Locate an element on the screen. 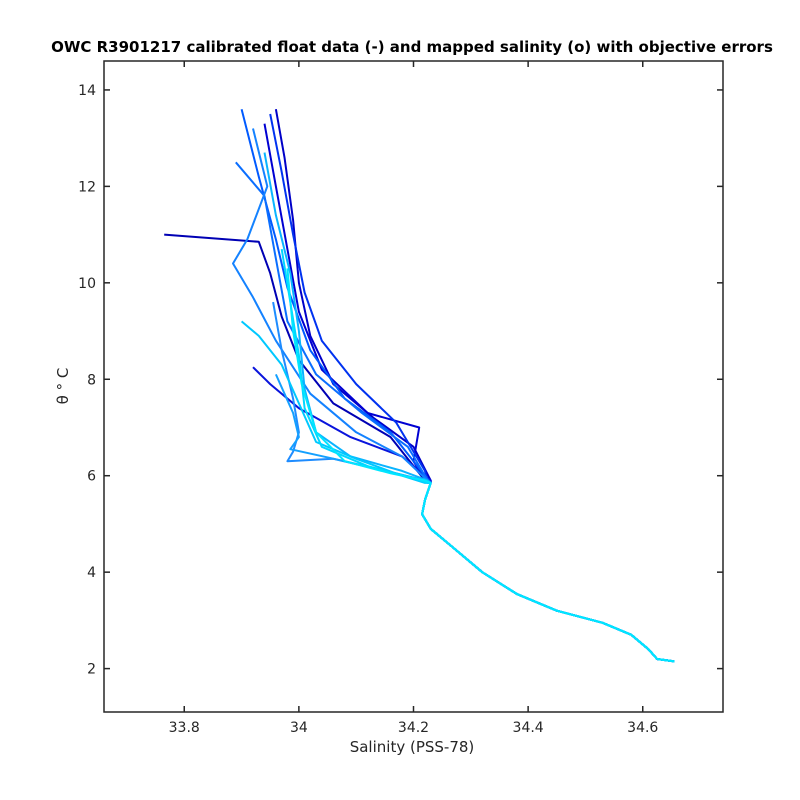 The image size is (800, 800). y-axis-label: θ ° C is located at coordinates (63, 386).